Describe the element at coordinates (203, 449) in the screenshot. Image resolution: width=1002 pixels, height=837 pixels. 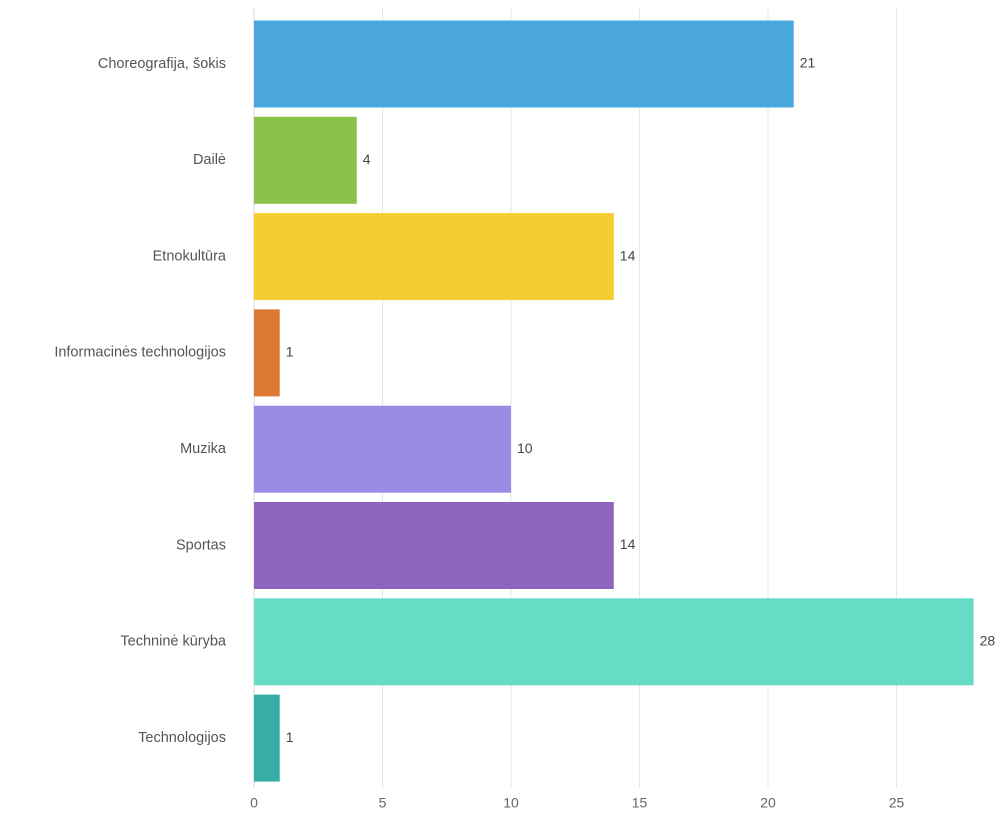
I see `category-label: Muzika` at that location.